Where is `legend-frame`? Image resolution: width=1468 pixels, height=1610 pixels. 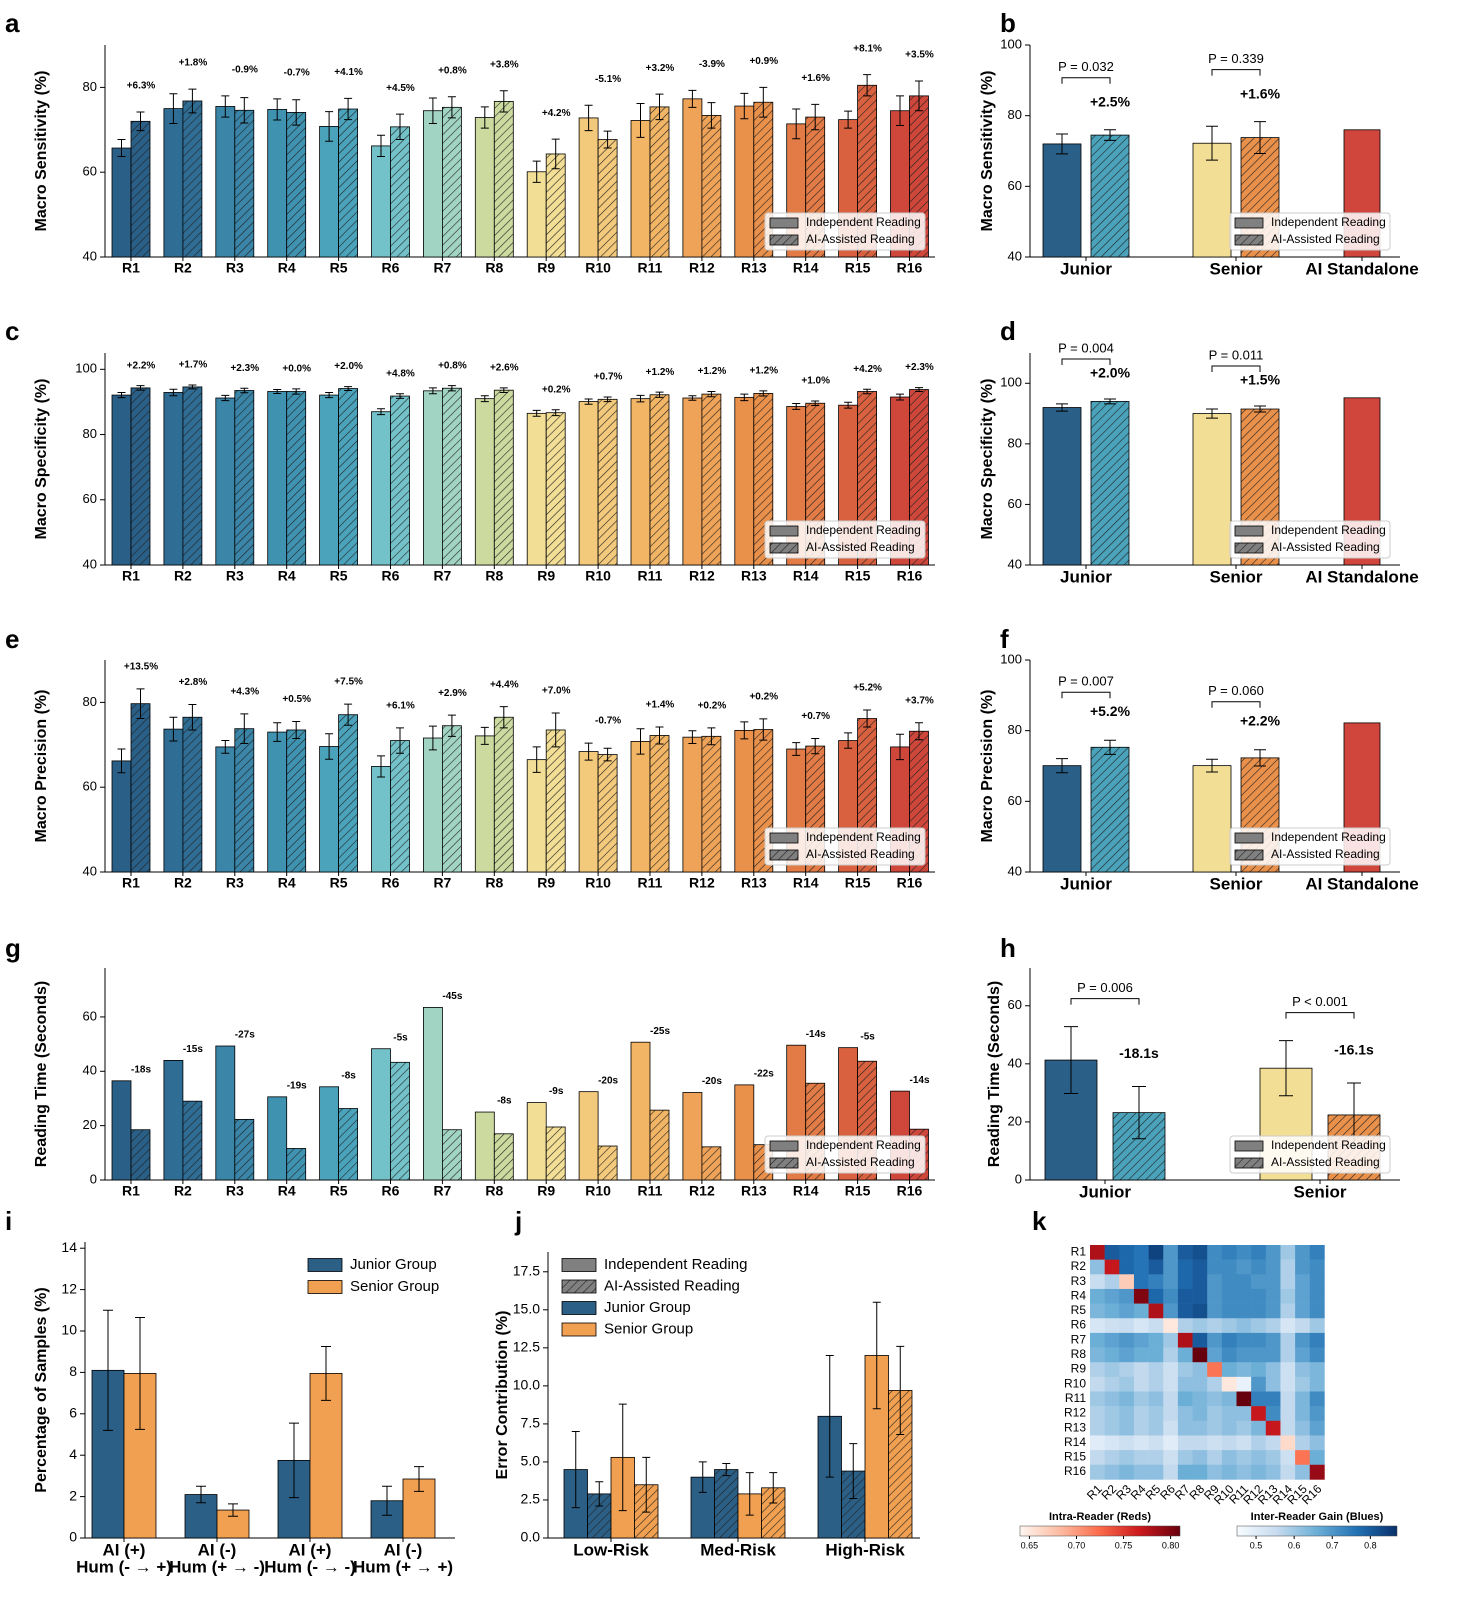
legend-frame is located at coordinates (845, 539).